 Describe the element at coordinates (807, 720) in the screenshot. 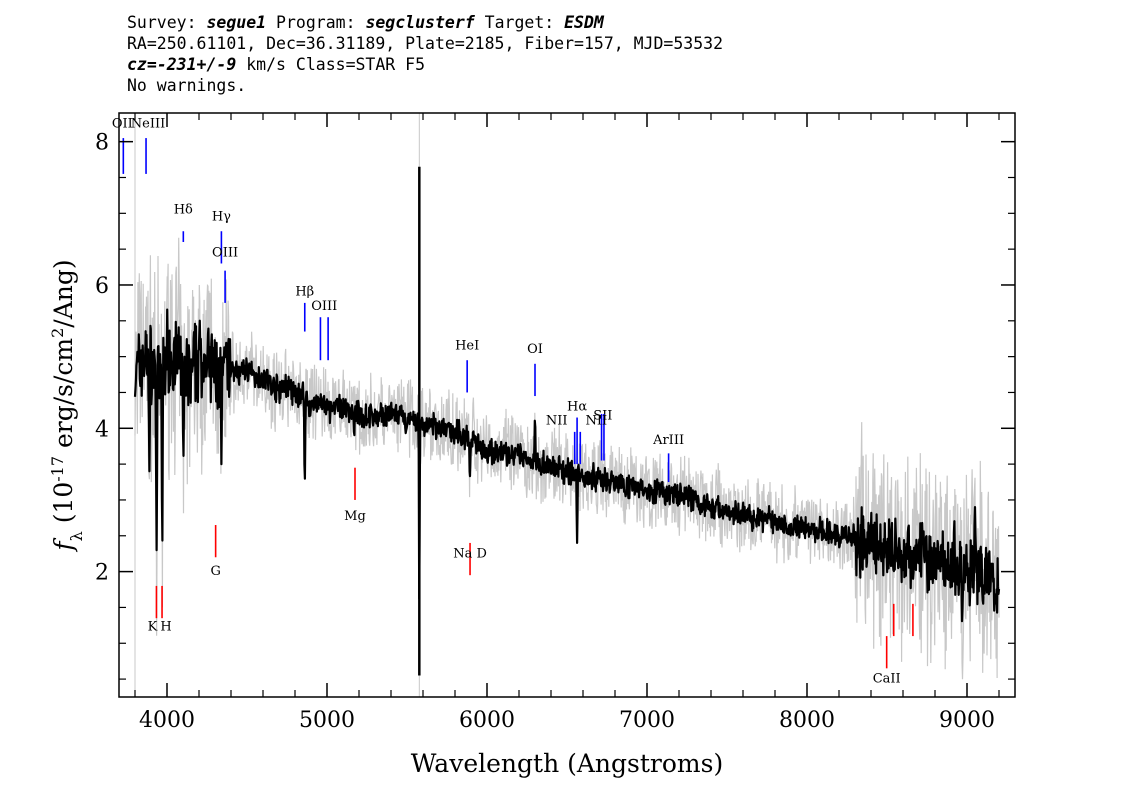

I see `x-tick-label-8000: 8000` at that location.